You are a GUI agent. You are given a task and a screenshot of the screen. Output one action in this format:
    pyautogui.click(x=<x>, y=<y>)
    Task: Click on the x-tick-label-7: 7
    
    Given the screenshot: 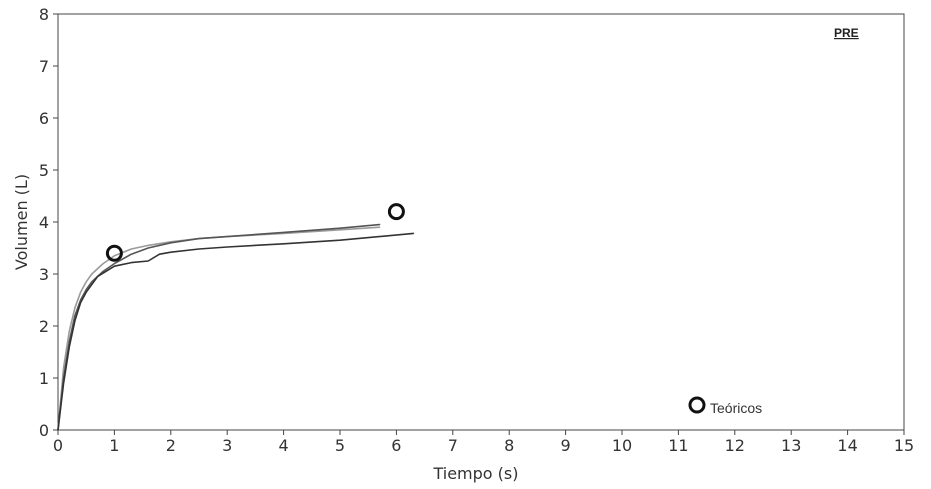 What is the action you would take?
    pyautogui.click(x=453, y=445)
    